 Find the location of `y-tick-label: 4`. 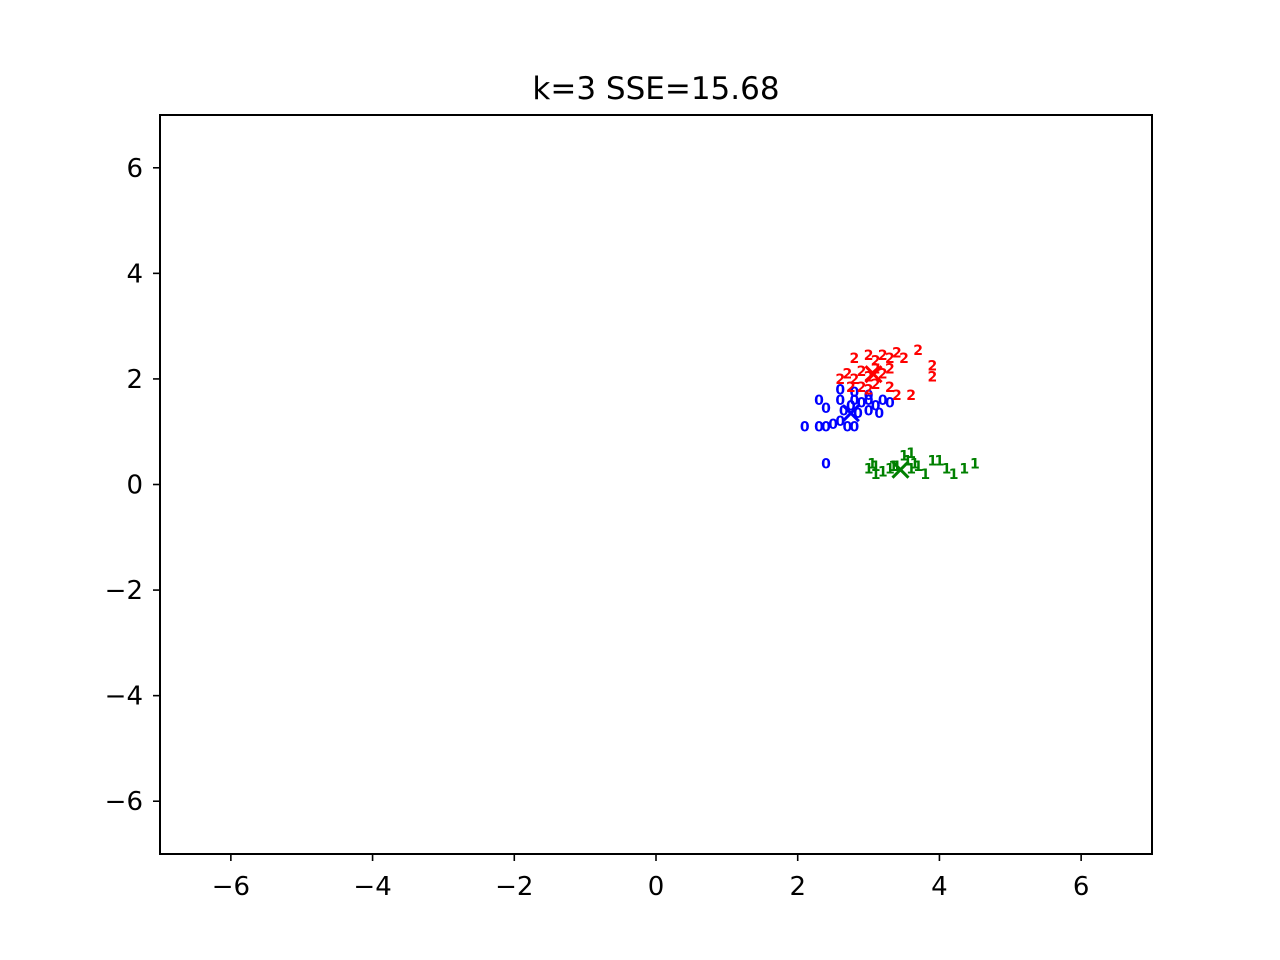

y-tick-label: 4 is located at coordinates (134, 274).